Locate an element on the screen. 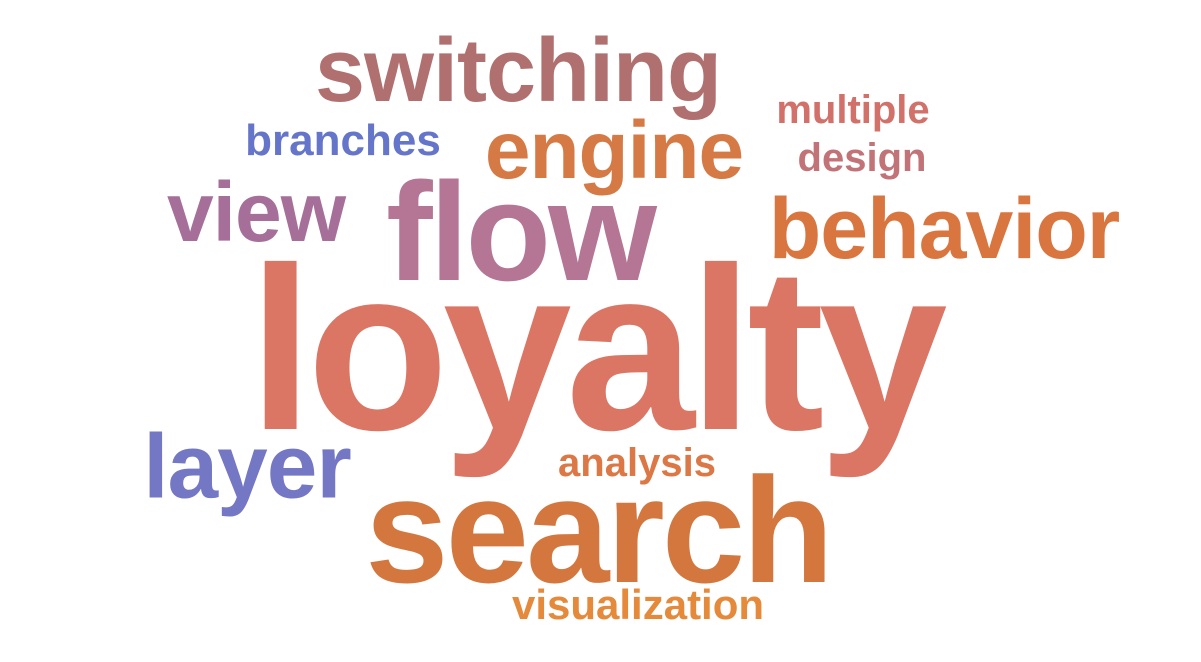 Image resolution: width=1201 pixels, height=662 pixels. word-search: search is located at coordinates (599, 530).